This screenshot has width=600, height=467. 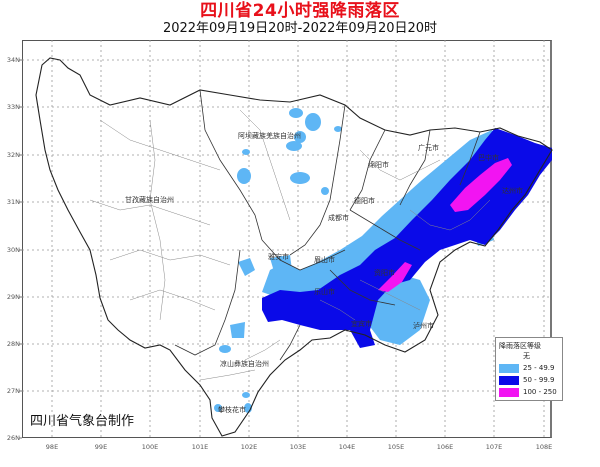 I want to click on lon-tick-100e: 100E, so click(x=150, y=447).